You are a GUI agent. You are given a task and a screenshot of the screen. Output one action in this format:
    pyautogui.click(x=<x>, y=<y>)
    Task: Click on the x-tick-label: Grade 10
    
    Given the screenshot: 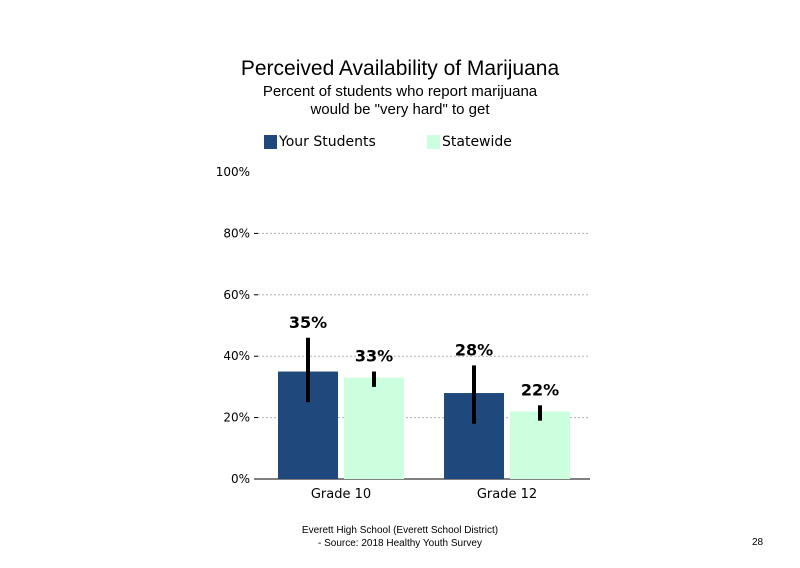 What is the action you would take?
    pyautogui.click(x=341, y=494)
    